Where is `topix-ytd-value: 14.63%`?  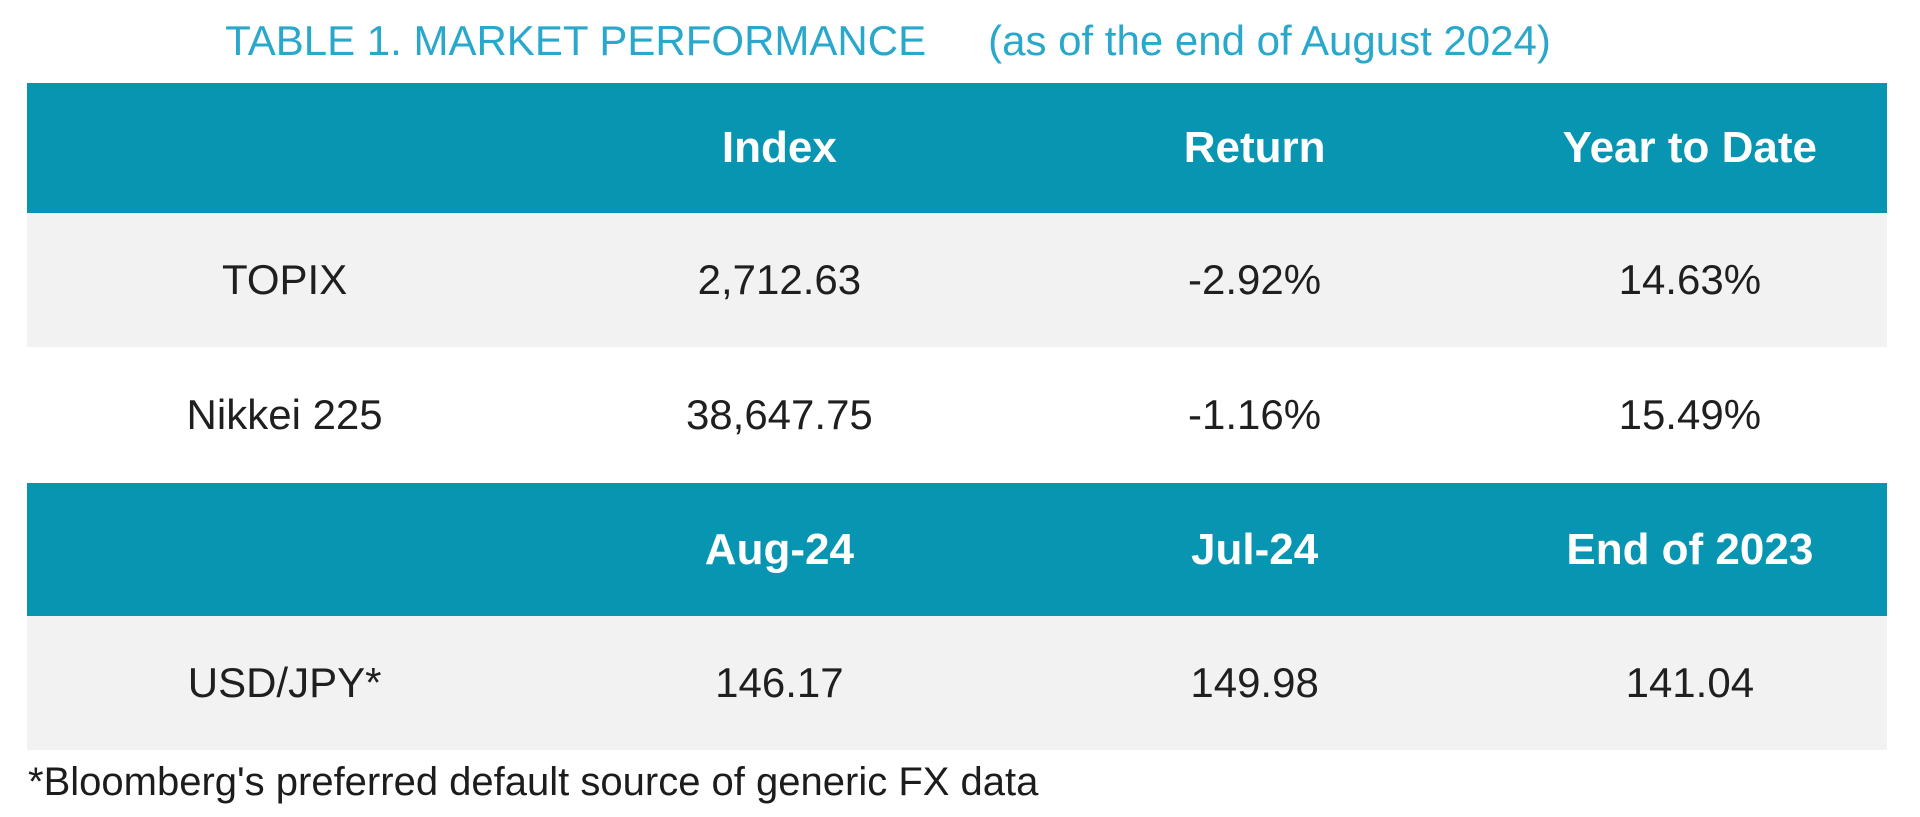 topix-ytd-value: 14.63% is located at coordinates (1690, 279).